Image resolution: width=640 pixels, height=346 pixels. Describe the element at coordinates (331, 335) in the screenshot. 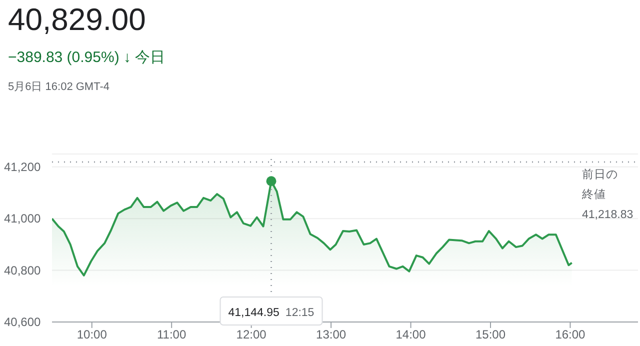

I see `x-tick-label: 13:00` at that location.